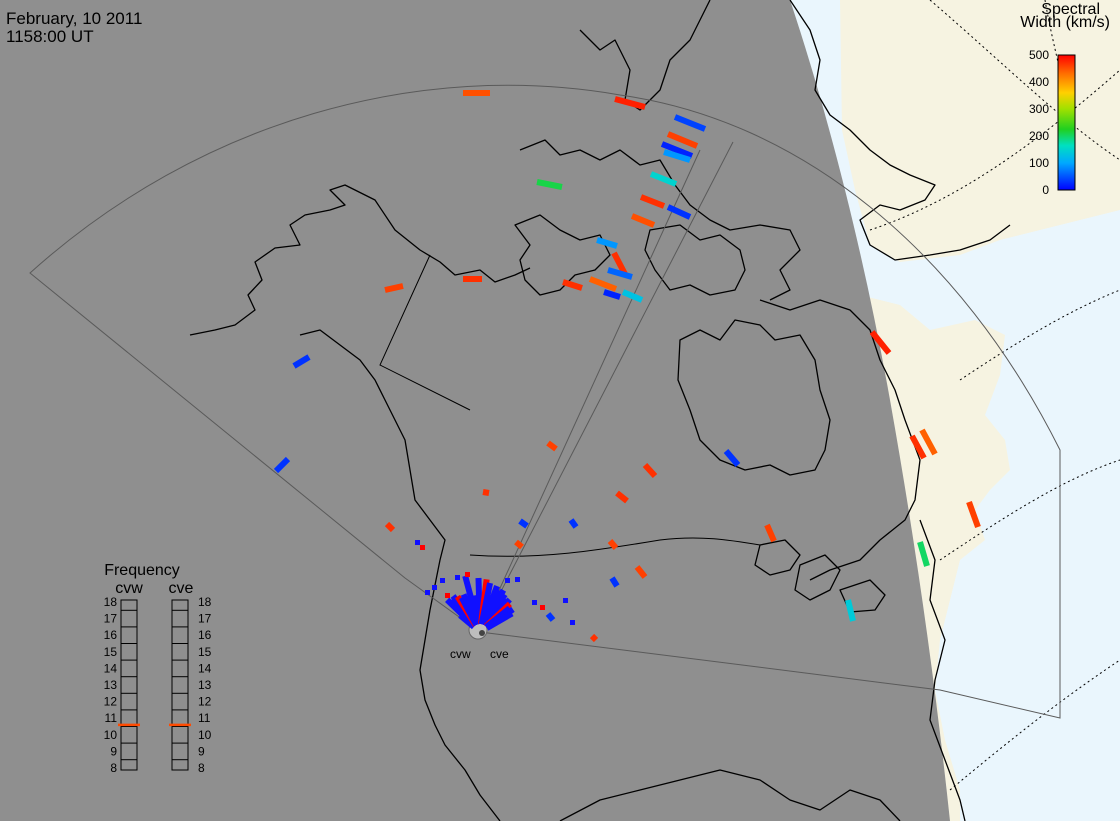 Image resolution: width=1120 pixels, height=821 pixels. What do you see at coordinates (1039, 122) in the screenshot?
I see `legend-ticks: 500 400 300 200 100 0` at bounding box center [1039, 122].